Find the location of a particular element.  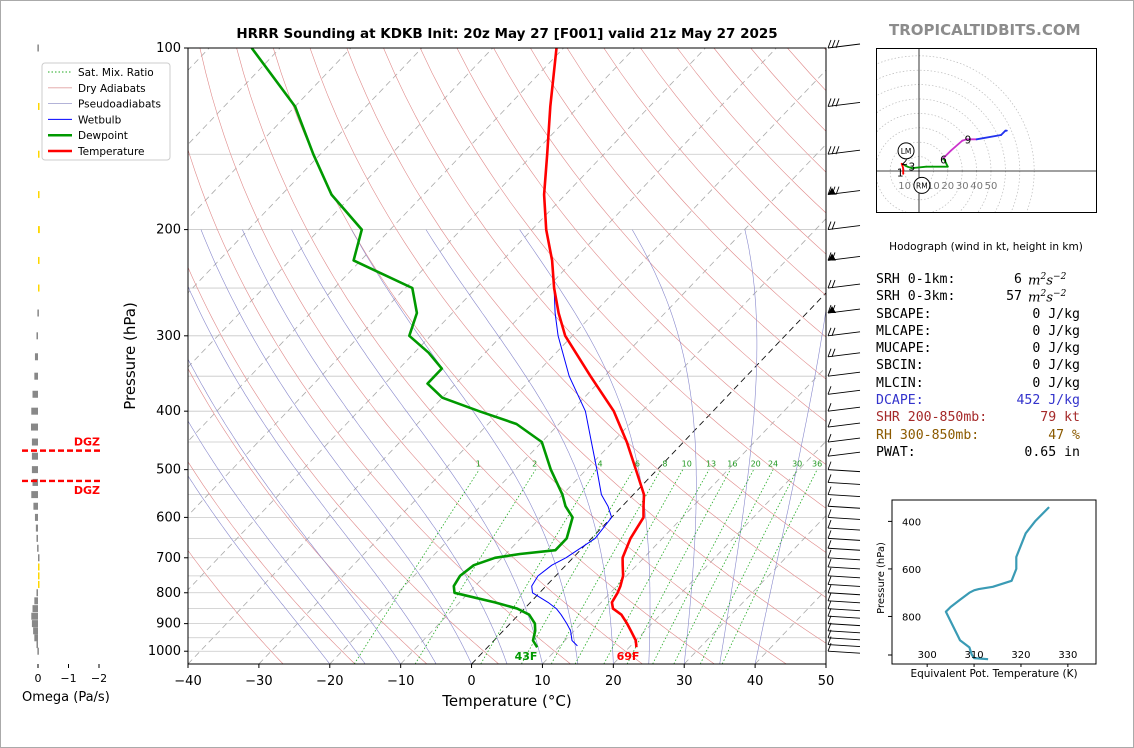

isotherm is located at coordinates (754, 589).